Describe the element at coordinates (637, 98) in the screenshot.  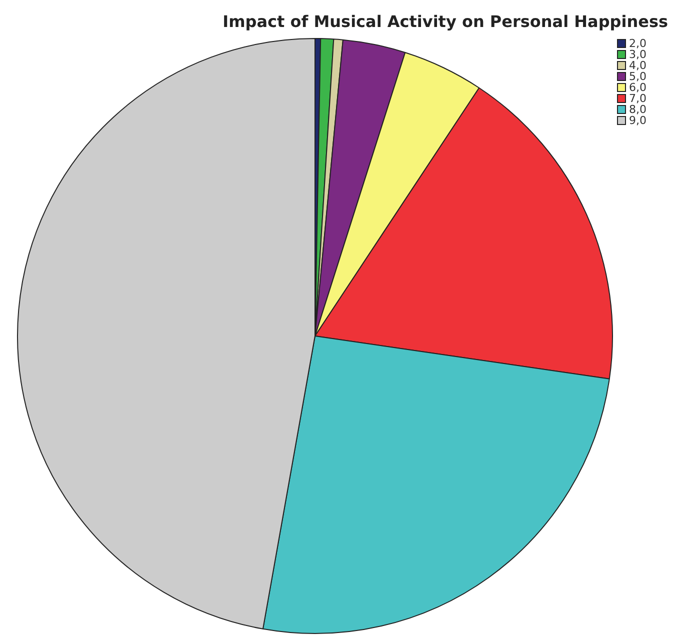
I see `legend-label: 7,0` at that location.